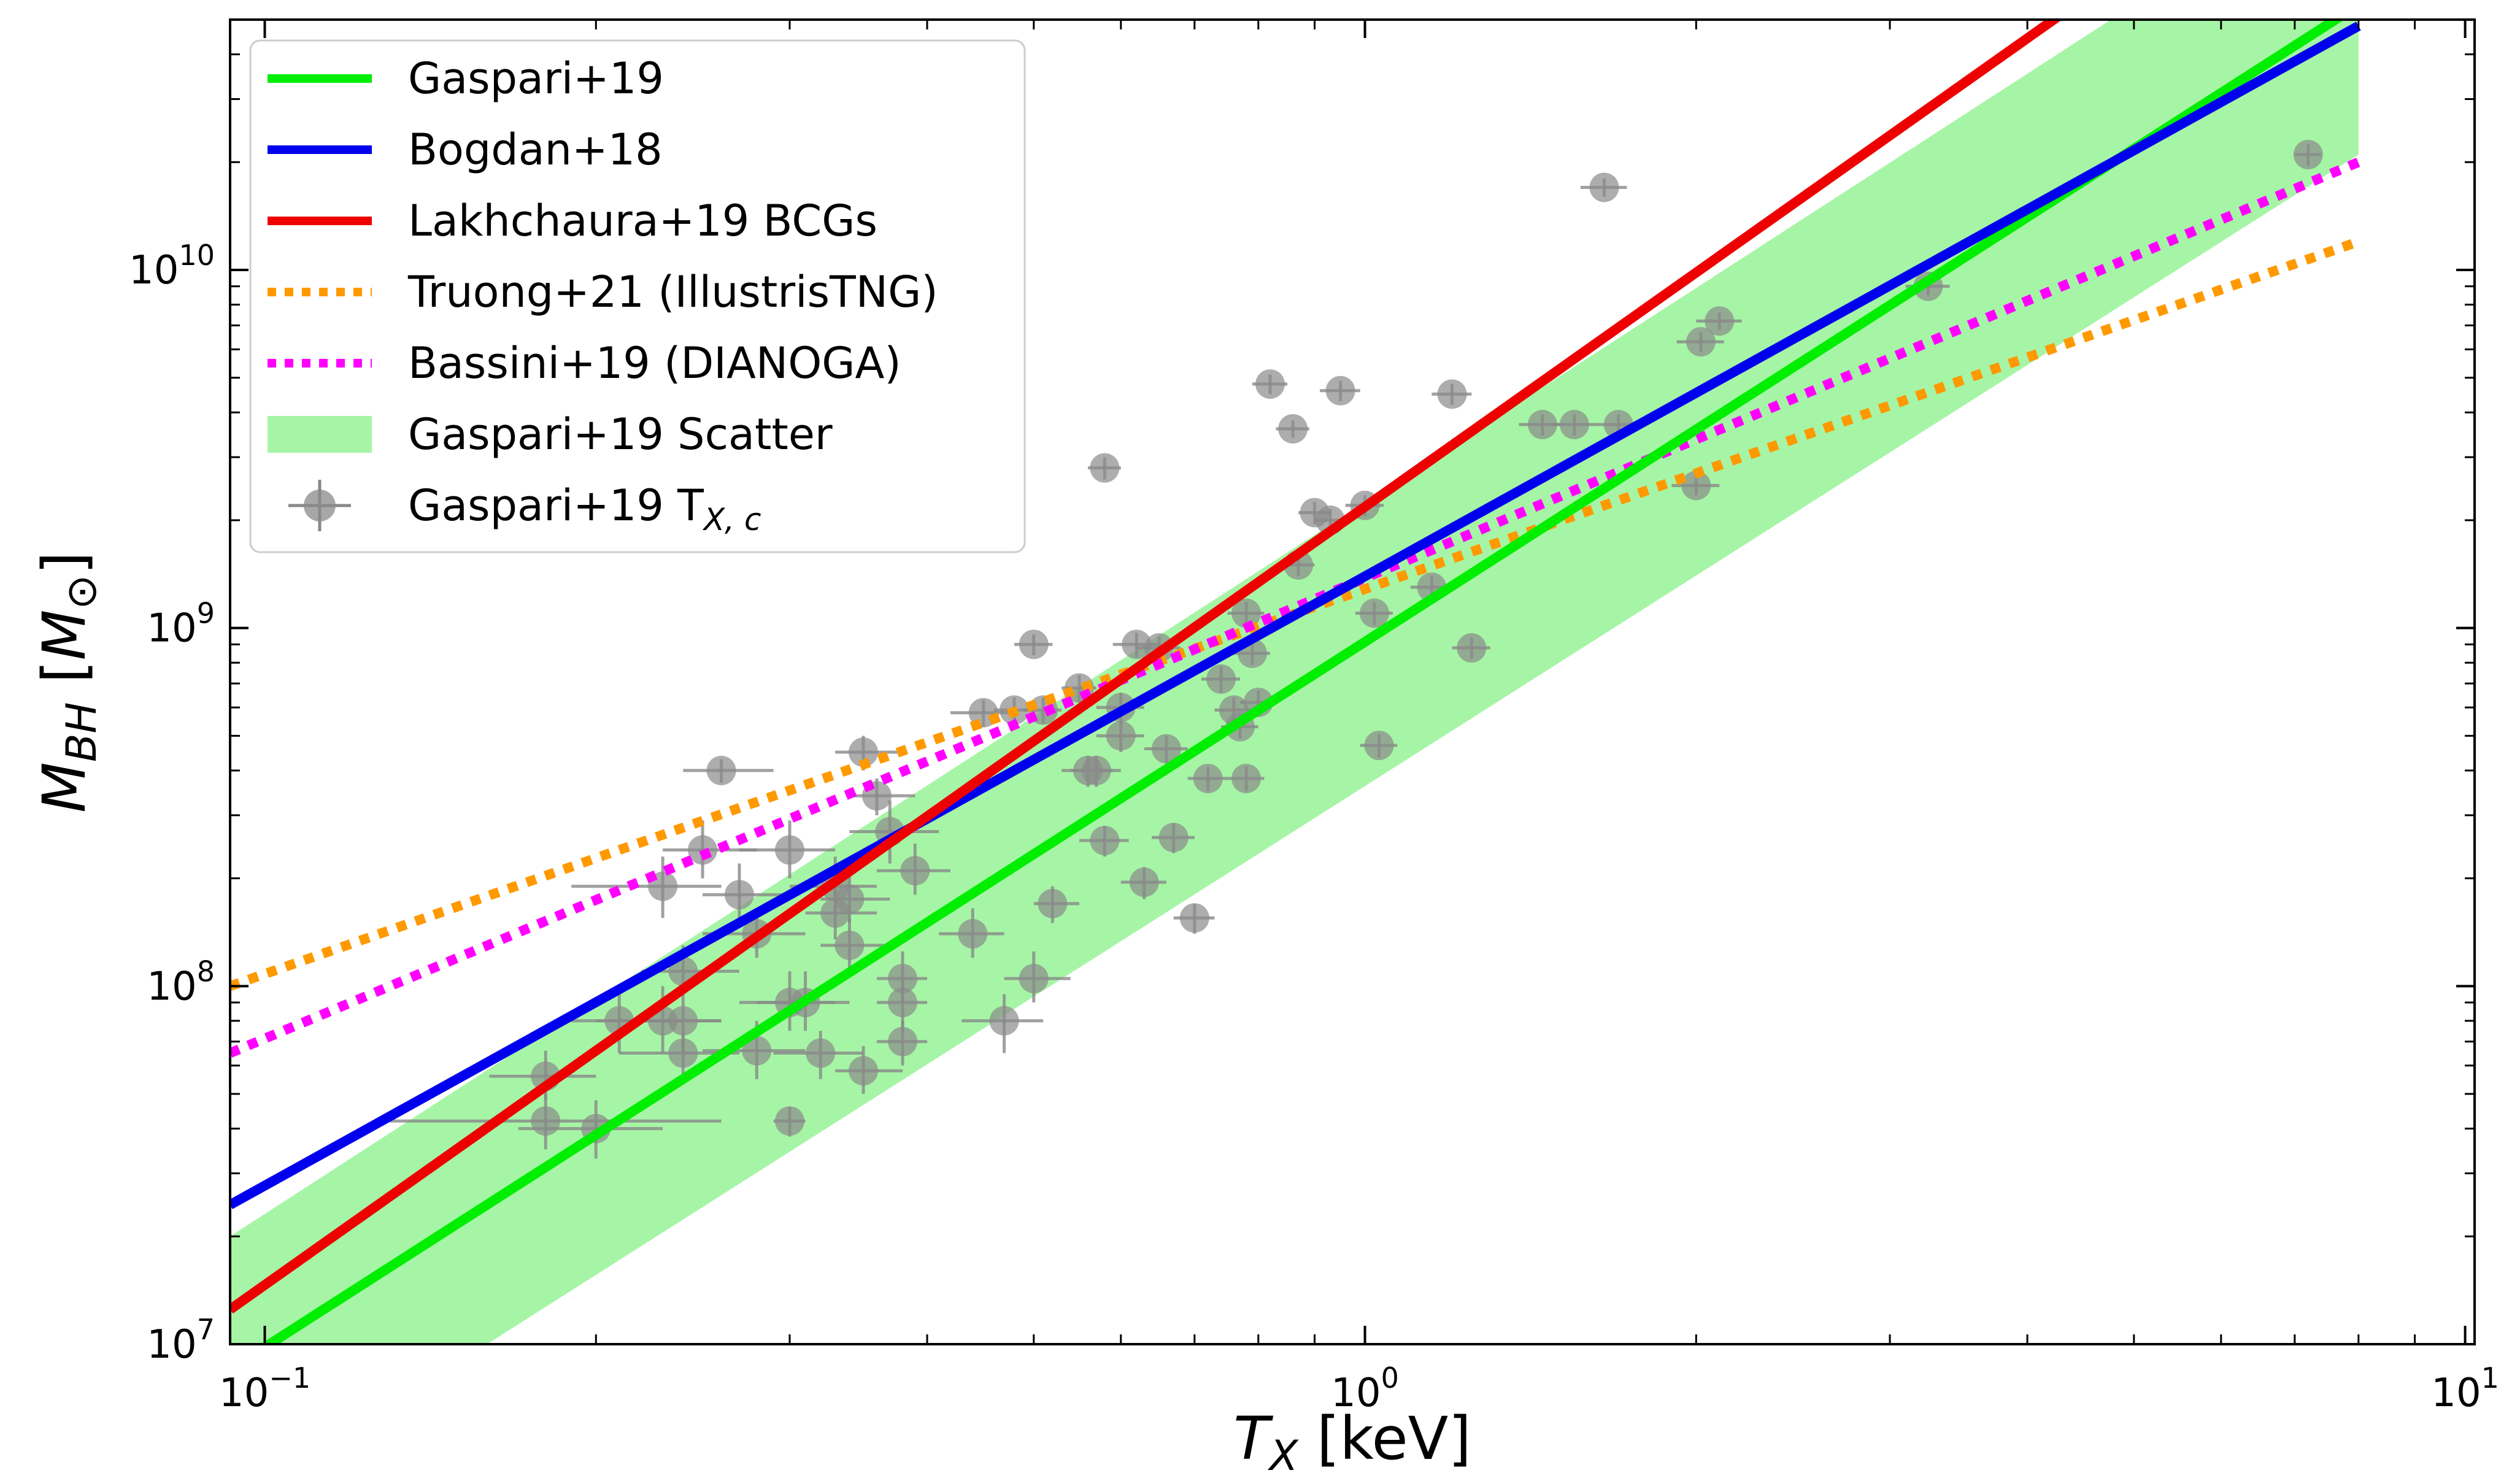 Image resolution: width=2520 pixels, height=1481 pixels. I want to click on legend-swatch-scatter, so click(320, 434).